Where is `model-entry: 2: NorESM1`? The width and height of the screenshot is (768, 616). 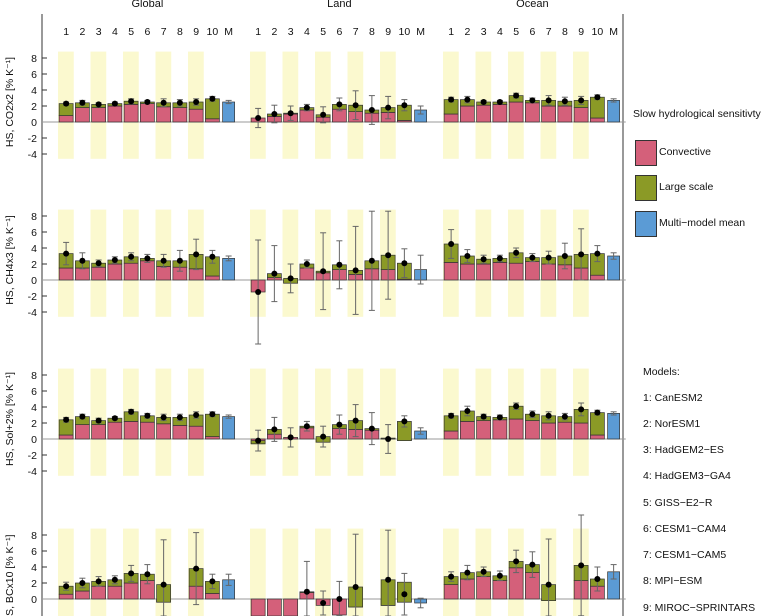 model-entry: 2: NorESM1 is located at coordinates (672, 424).